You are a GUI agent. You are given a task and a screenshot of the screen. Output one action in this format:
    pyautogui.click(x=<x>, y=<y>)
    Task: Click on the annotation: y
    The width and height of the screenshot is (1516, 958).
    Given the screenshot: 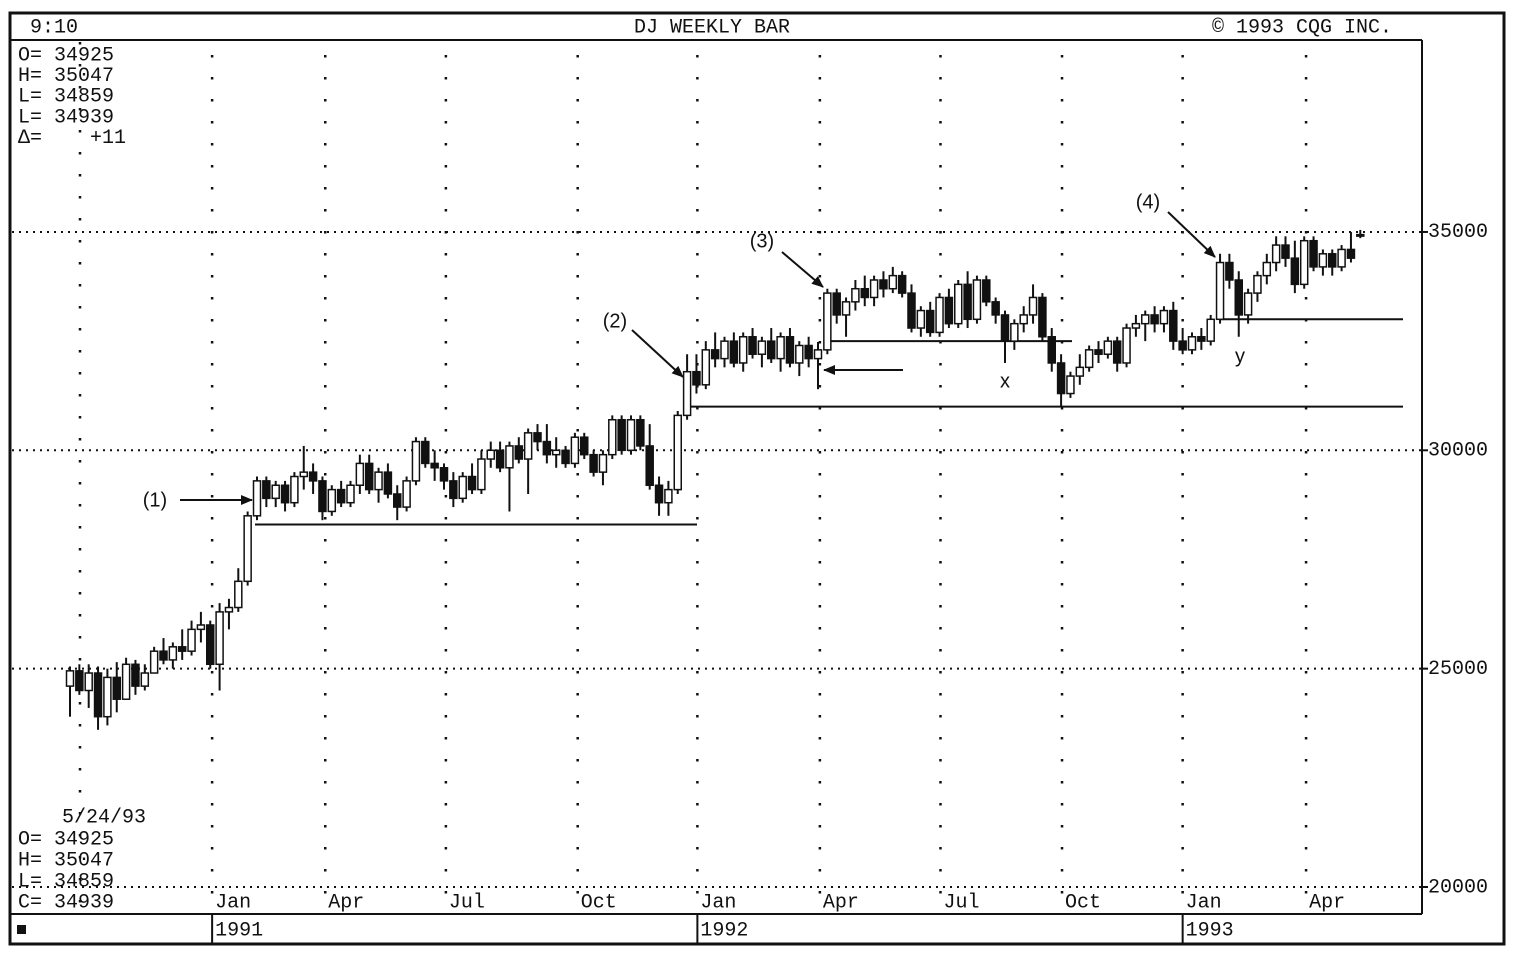 What is the action you would take?
    pyautogui.click(x=1240, y=356)
    